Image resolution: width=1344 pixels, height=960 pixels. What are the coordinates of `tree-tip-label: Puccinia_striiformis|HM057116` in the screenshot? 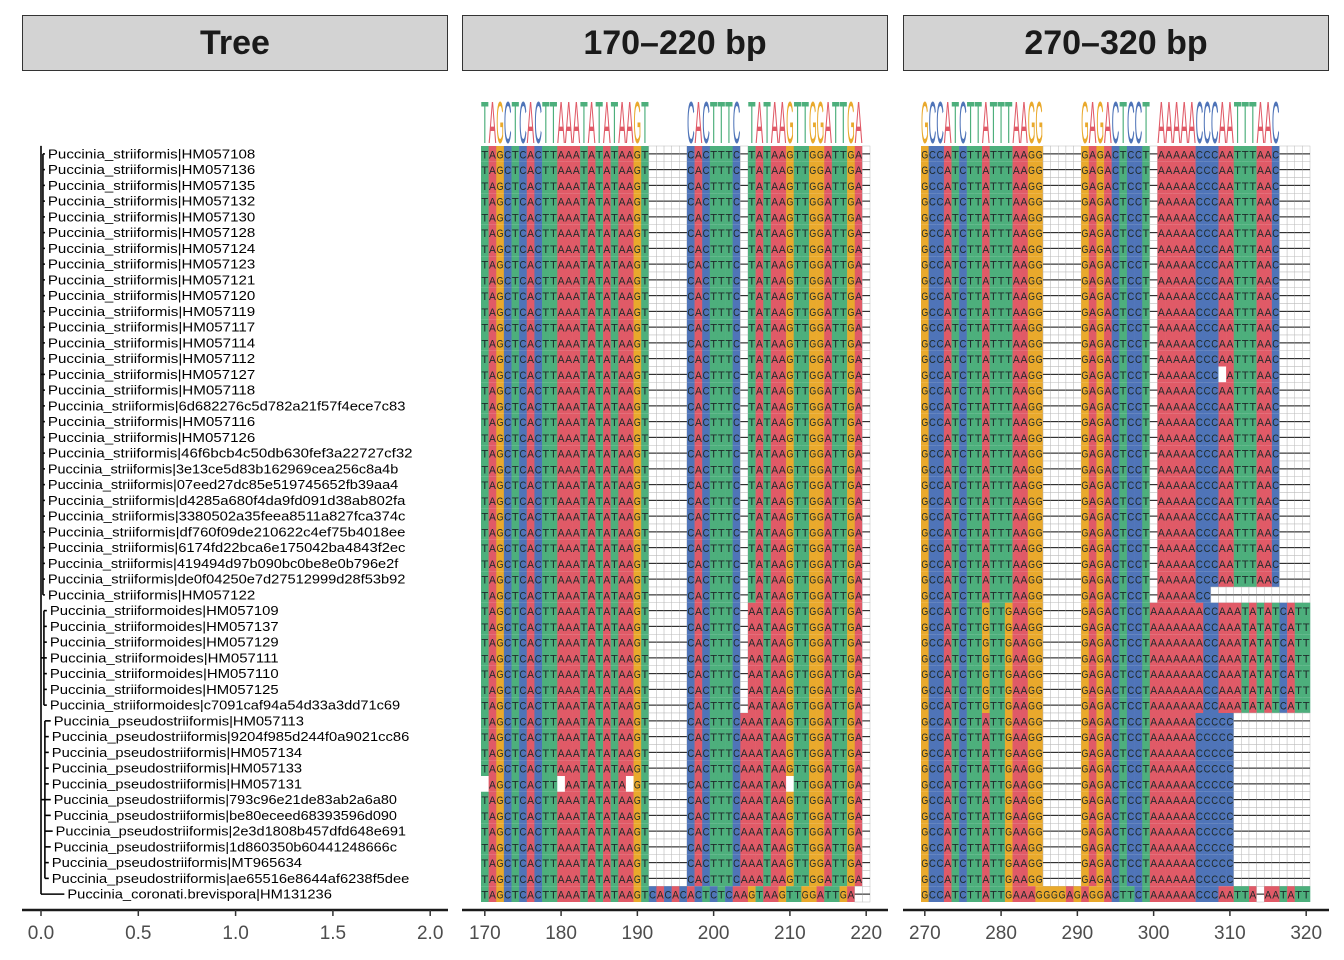 It's located at (151, 421).